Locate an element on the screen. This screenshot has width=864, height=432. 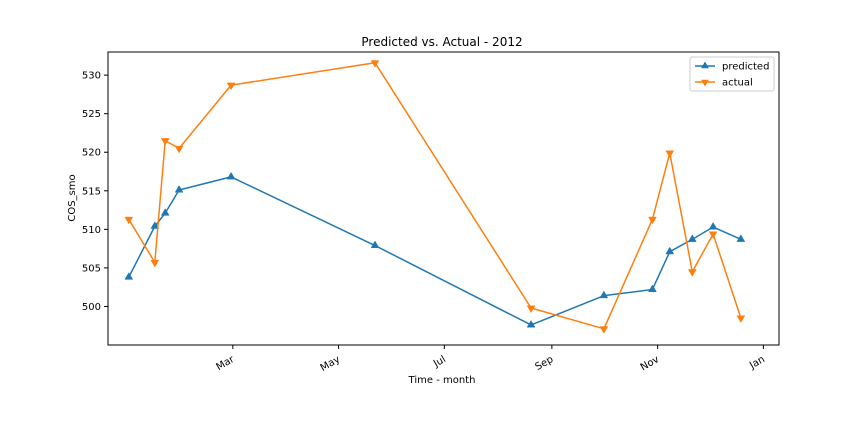
y-tick-label: 515 is located at coordinates (91, 191).